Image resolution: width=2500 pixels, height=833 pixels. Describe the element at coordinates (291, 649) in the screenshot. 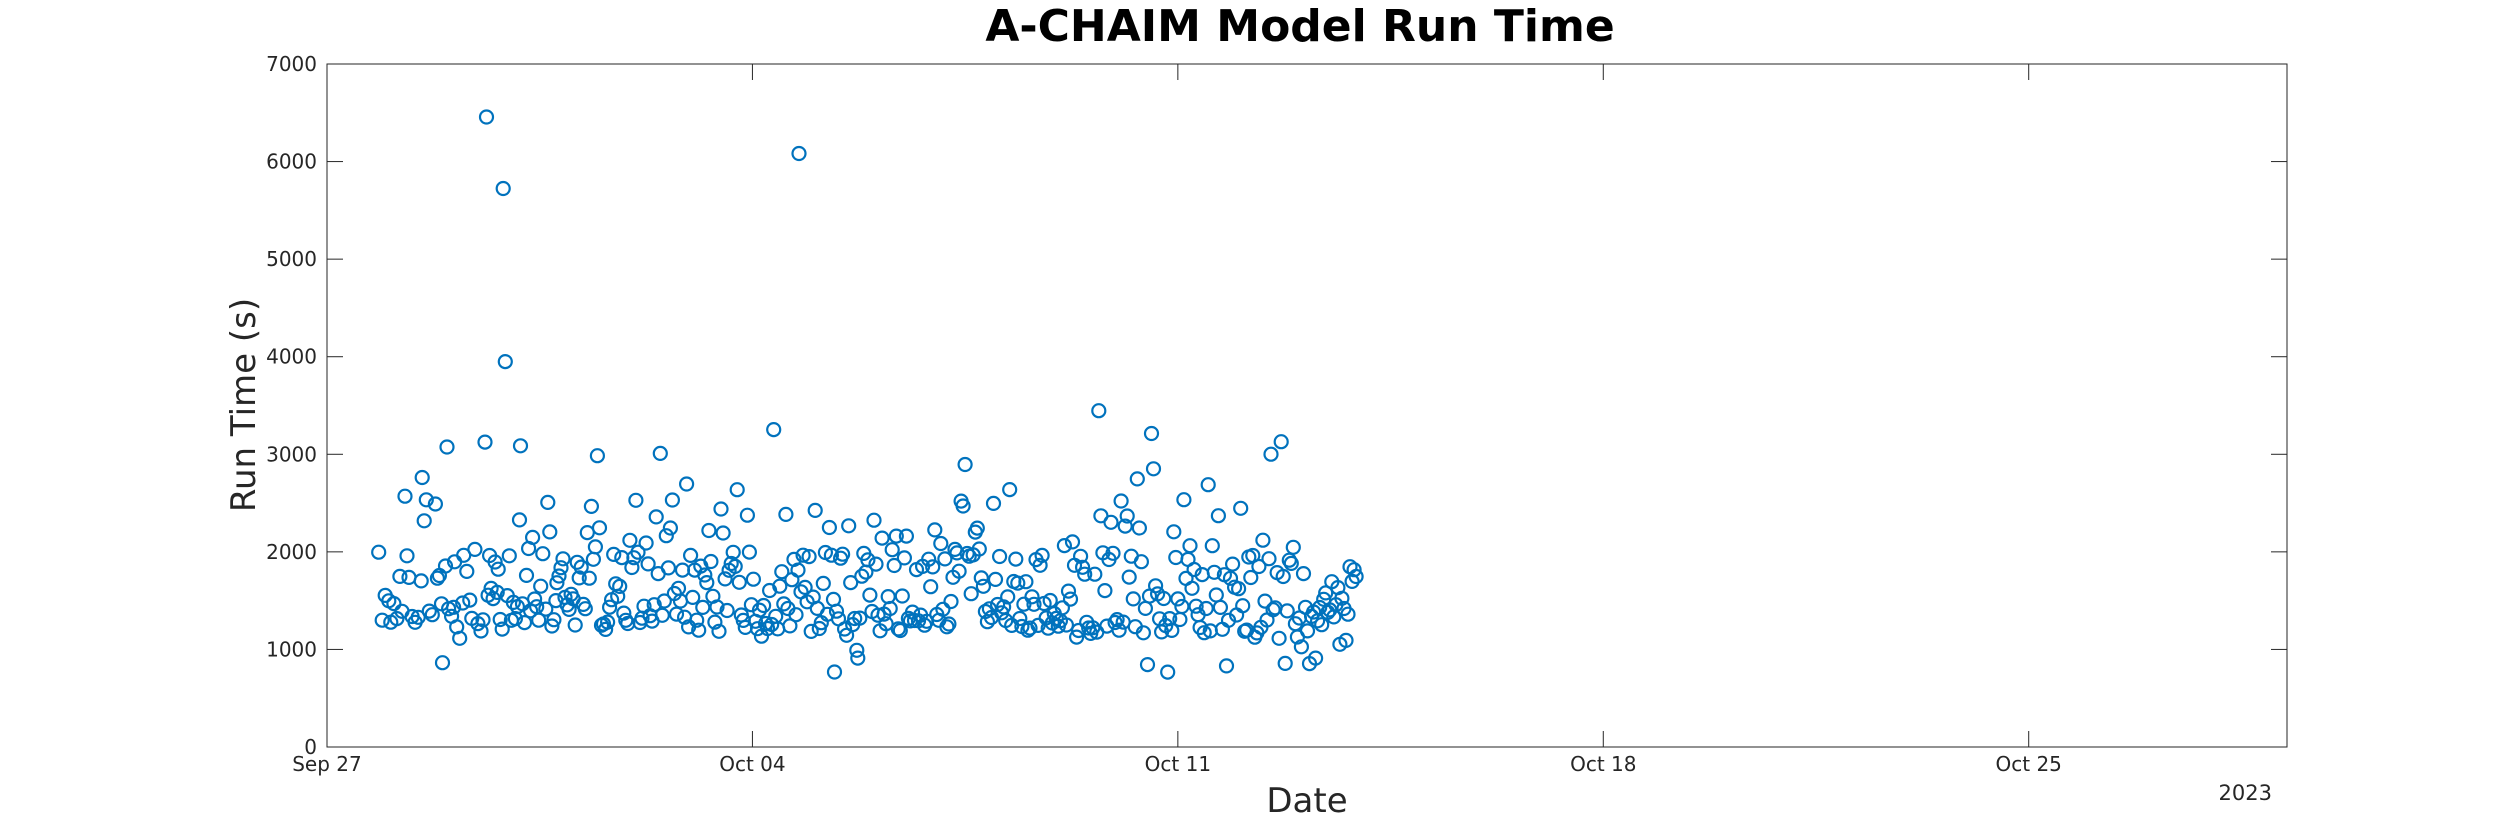

I see `y-tick-label: 1000` at that location.